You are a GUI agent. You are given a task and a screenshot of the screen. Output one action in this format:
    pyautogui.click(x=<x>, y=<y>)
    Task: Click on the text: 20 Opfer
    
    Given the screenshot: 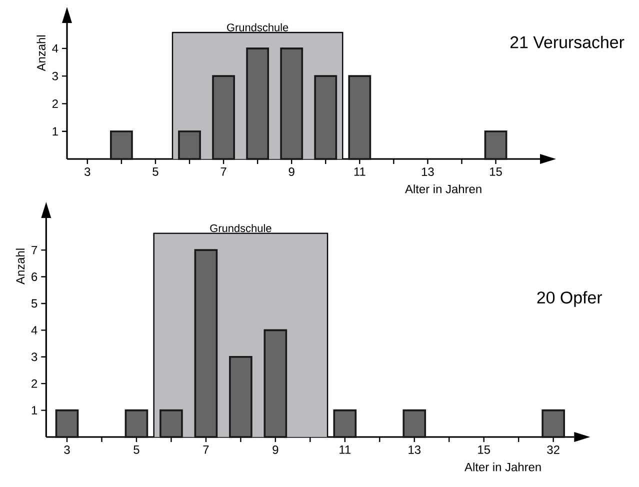 What is the action you would take?
    pyautogui.click(x=569, y=299)
    